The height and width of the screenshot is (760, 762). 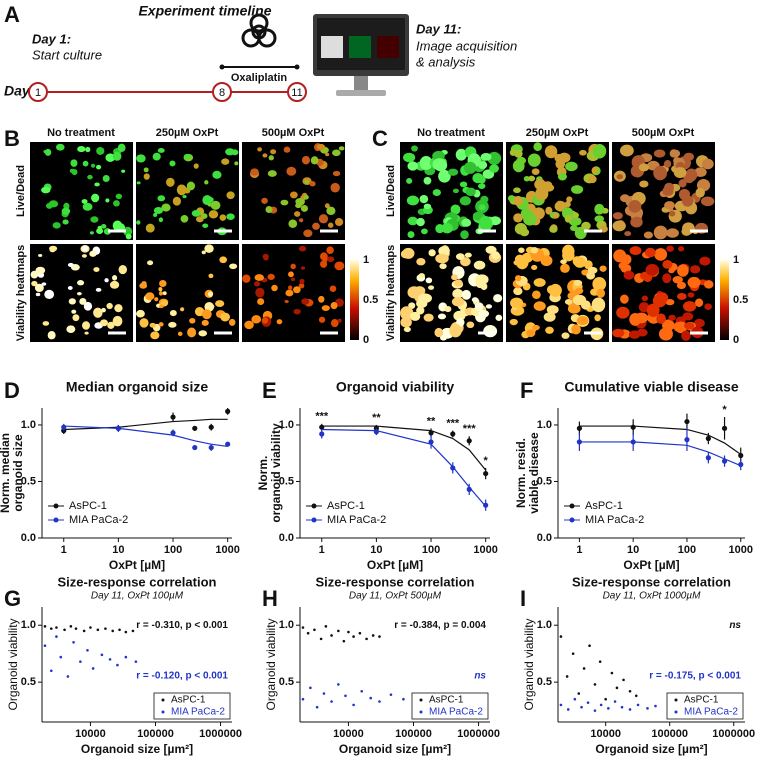 What do you see at coordinates (17, 91) in the screenshot?
I see `day-label: Day` at bounding box center [17, 91].